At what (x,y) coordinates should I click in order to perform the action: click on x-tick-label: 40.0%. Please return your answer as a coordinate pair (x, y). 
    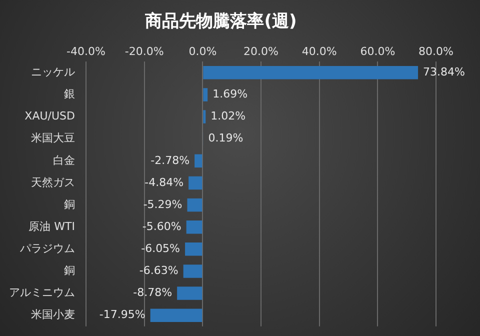
    Looking at the image, I should click on (319, 51).